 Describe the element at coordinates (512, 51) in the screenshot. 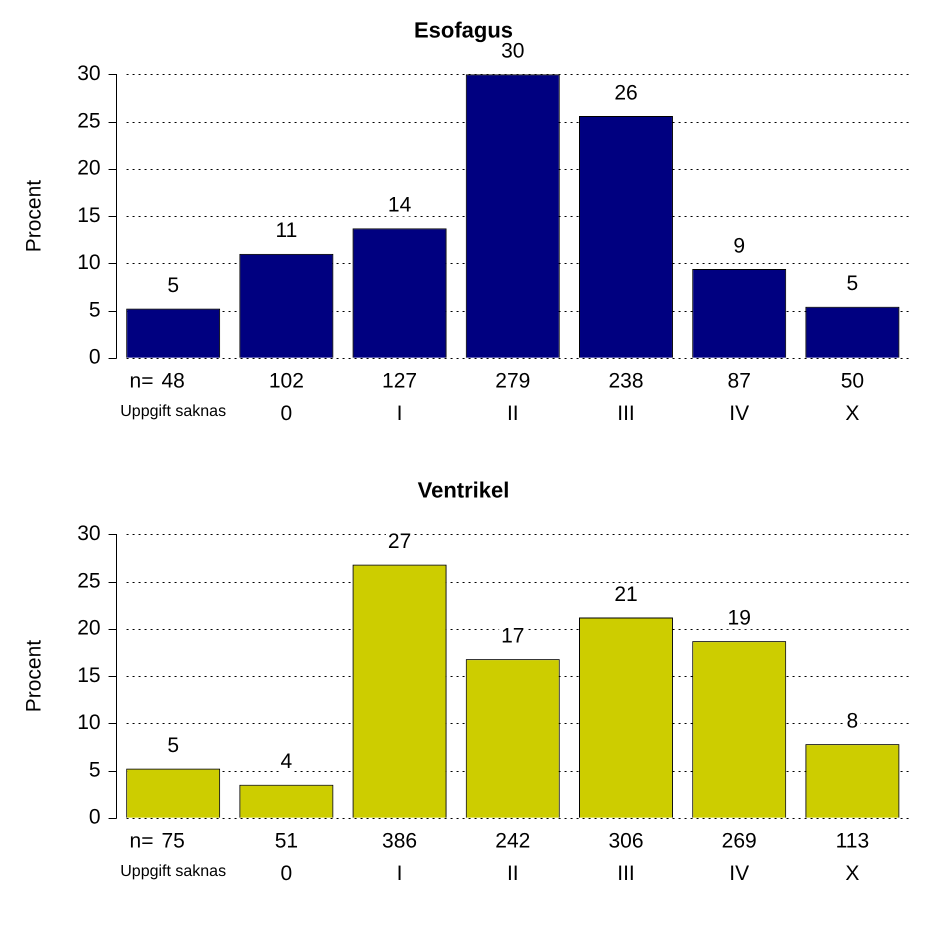

I see `data-label: 30` at that location.